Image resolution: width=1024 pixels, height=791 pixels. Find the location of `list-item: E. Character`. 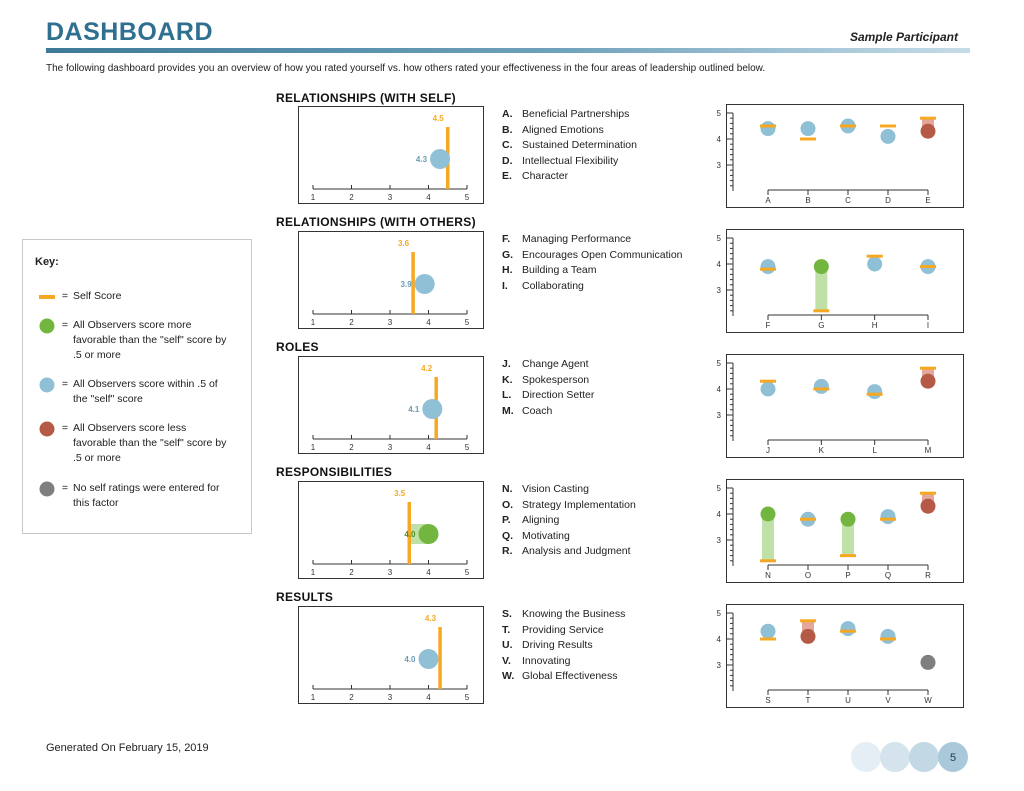

list-item: E. Character is located at coordinates (535, 176).